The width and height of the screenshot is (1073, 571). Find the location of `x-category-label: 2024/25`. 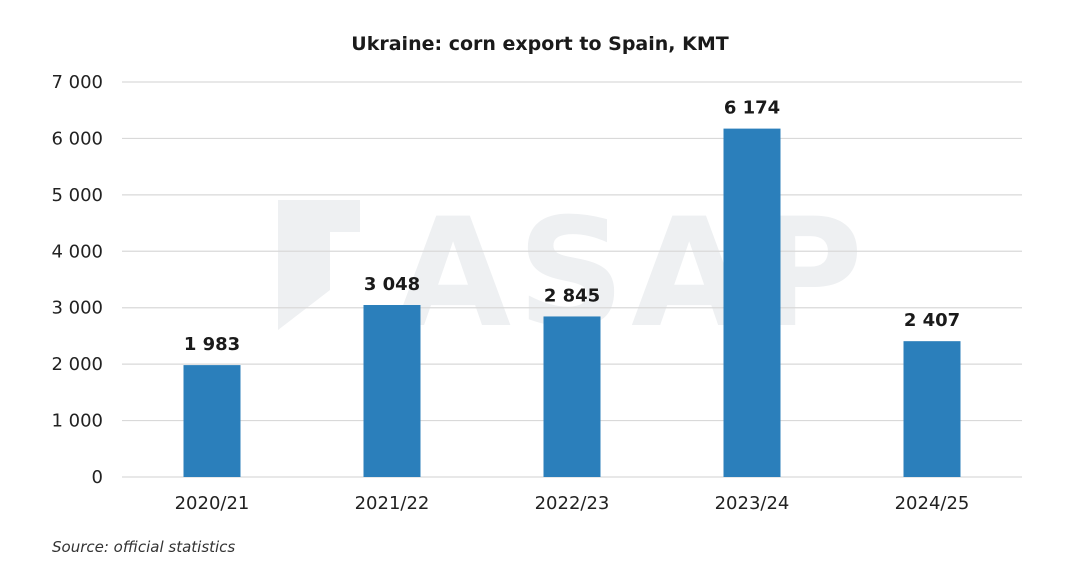

x-category-label: 2024/25 is located at coordinates (932, 503).